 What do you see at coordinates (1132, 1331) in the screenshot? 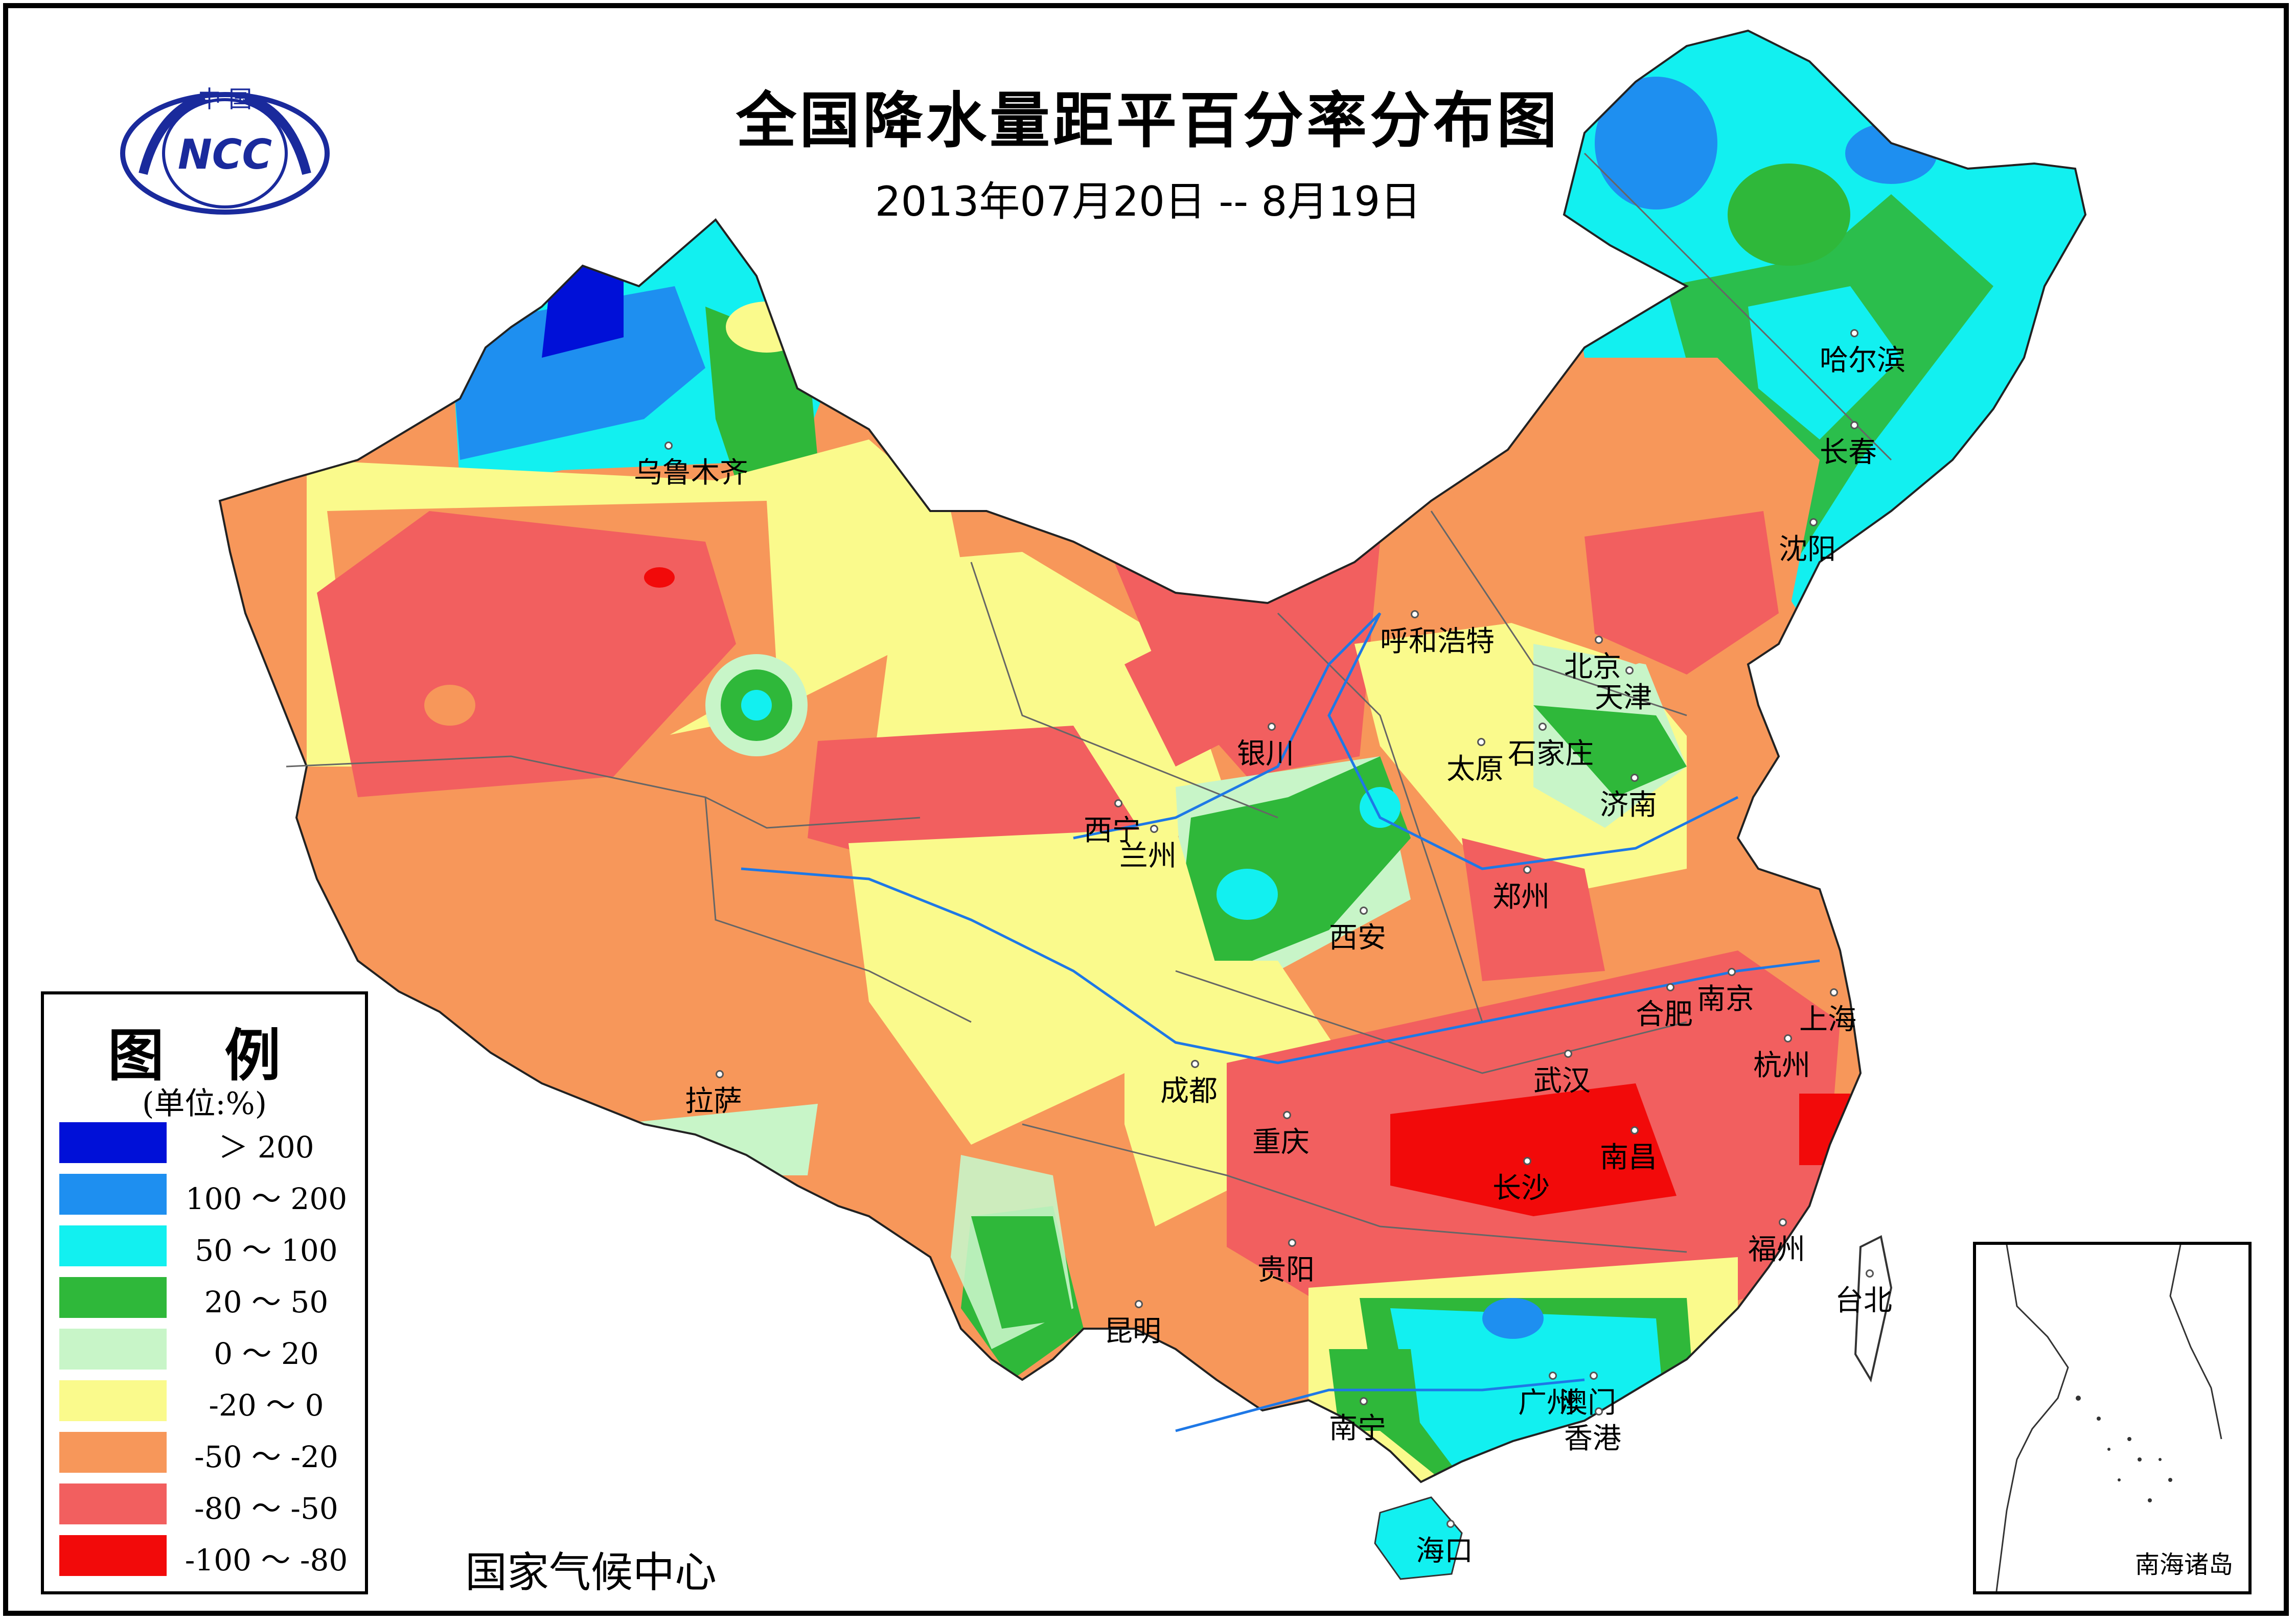
I see `city-label: 昆明` at bounding box center [1132, 1331].